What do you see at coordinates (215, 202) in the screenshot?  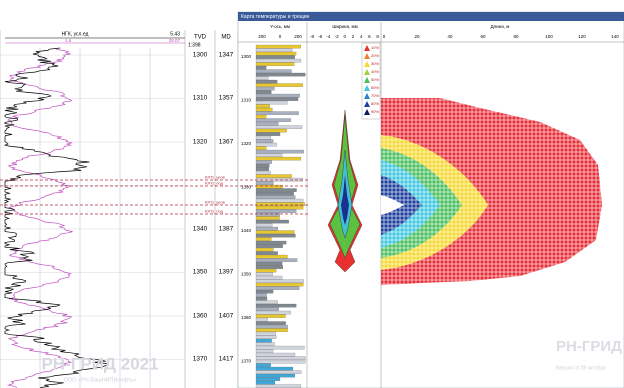 I see `marker-label: ЮП1_кров` at bounding box center [215, 202].